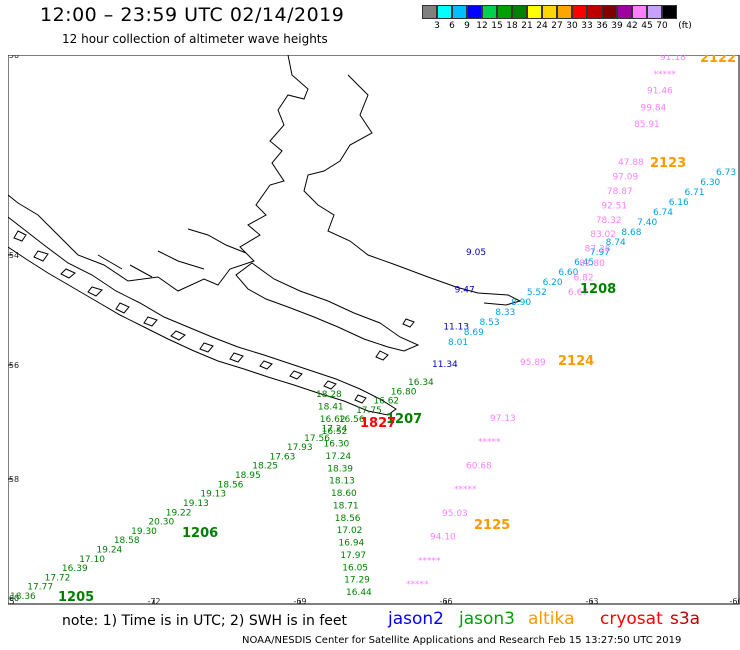  Describe the element at coordinates (369, 411) in the screenshot. I see `jason3-swh-value: 17.75` at that location.